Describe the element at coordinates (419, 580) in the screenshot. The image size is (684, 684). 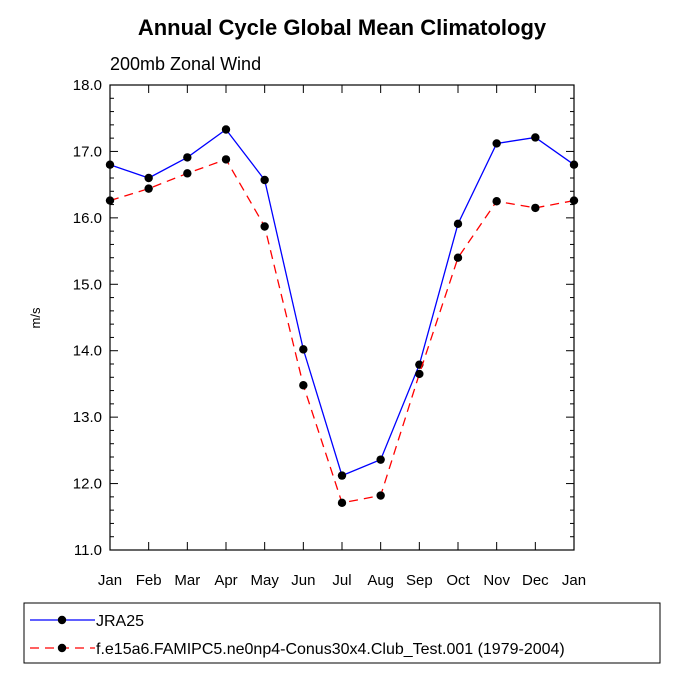
I see `x-tick-label: Sep` at that location.